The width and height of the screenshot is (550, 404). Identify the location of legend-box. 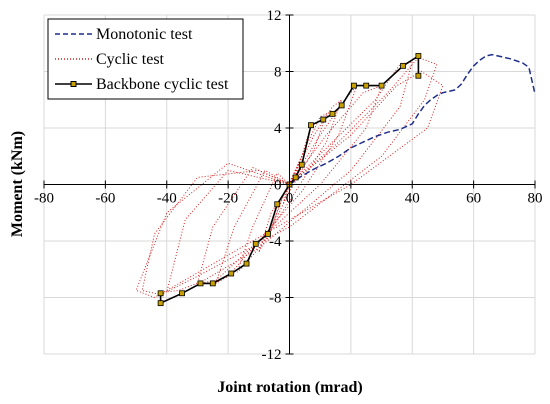
(145, 59).